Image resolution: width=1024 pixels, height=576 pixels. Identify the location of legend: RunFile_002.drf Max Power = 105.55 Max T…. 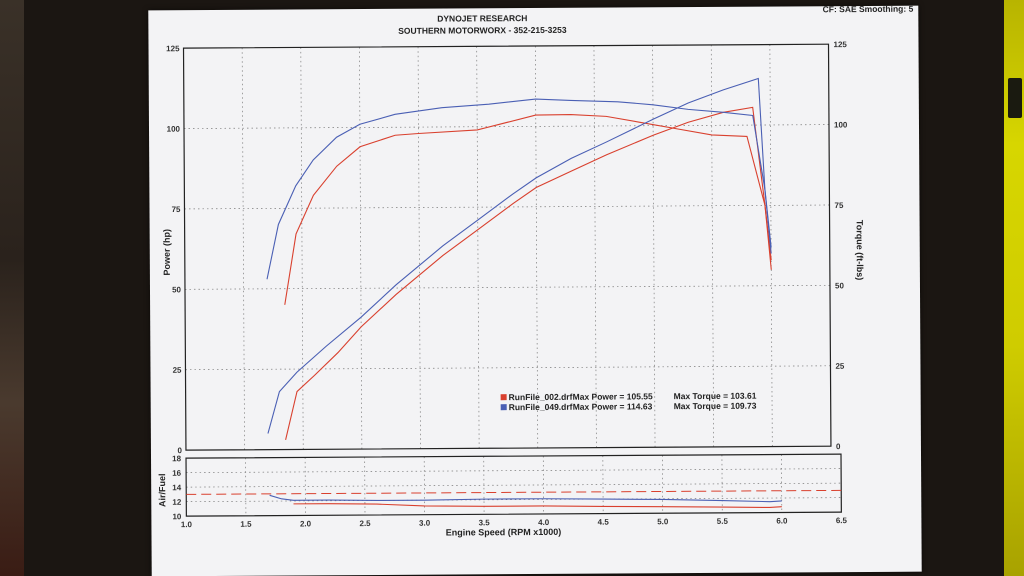
(628, 401).